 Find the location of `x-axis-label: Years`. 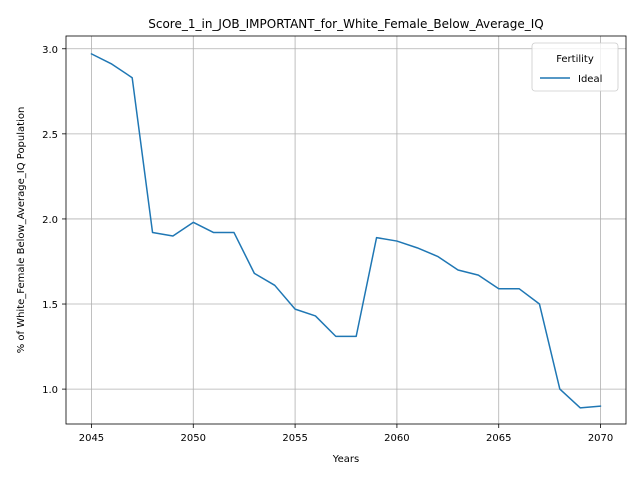

x-axis-label: Years is located at coordinates (345, 459).